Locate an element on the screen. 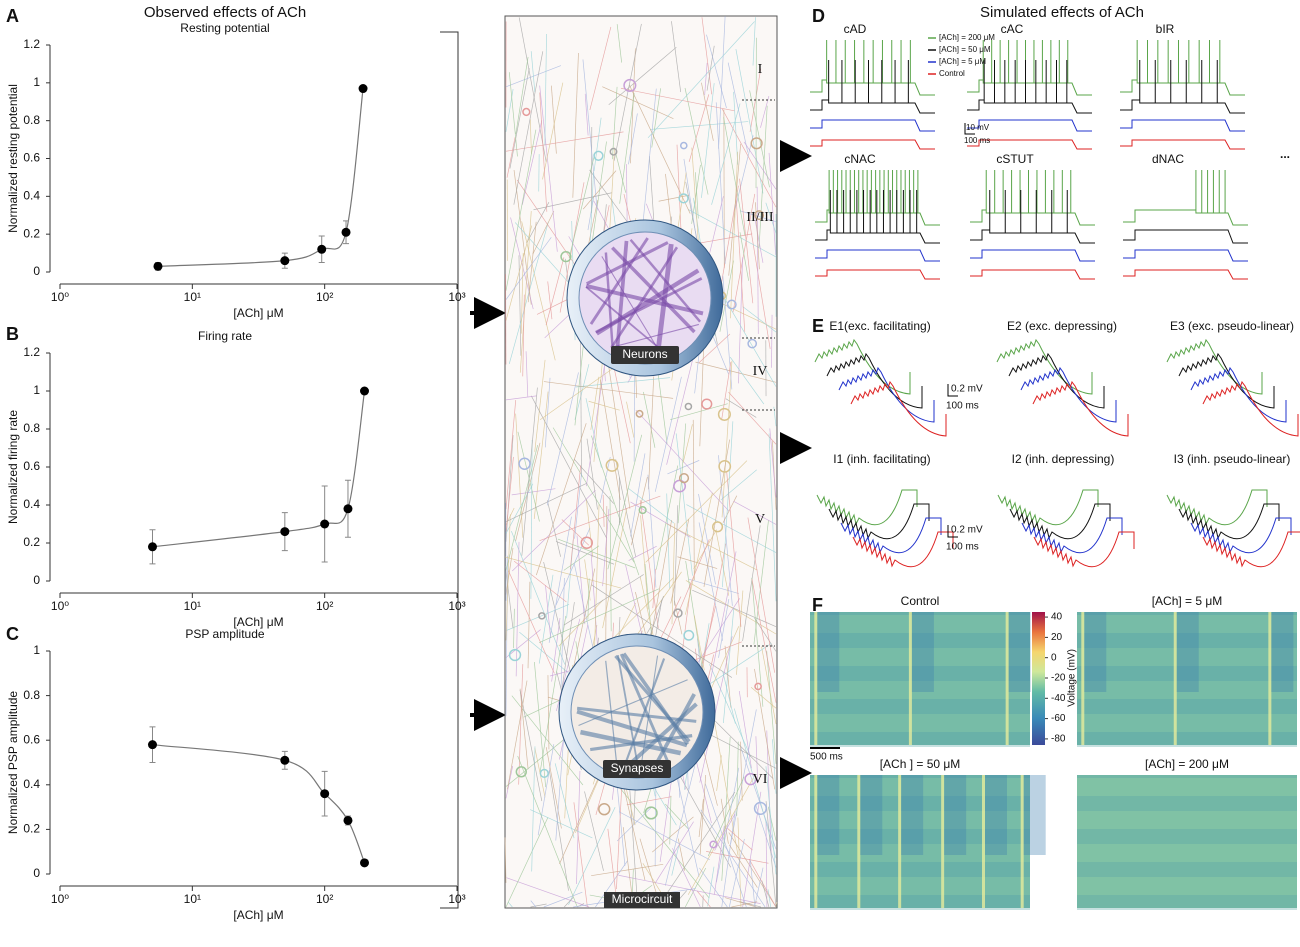  map-title: [ACh] = 200 μM is located at coordinates (1187, 764).